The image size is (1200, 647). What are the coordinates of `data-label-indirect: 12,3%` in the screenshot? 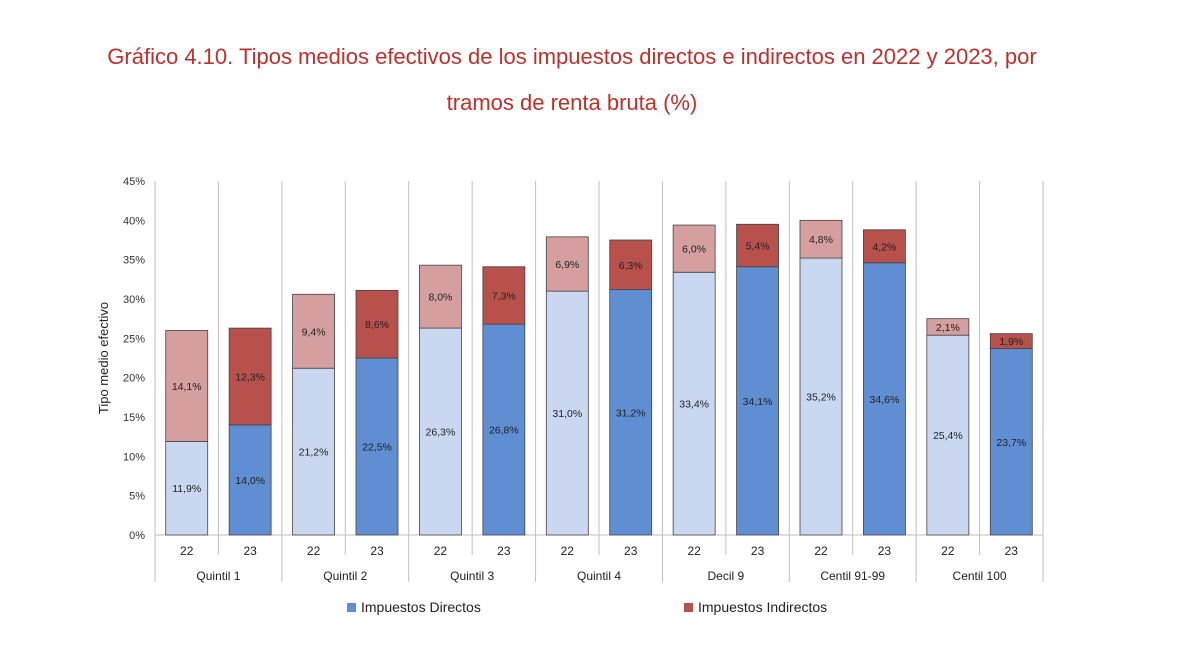 It's located at (250, 377).